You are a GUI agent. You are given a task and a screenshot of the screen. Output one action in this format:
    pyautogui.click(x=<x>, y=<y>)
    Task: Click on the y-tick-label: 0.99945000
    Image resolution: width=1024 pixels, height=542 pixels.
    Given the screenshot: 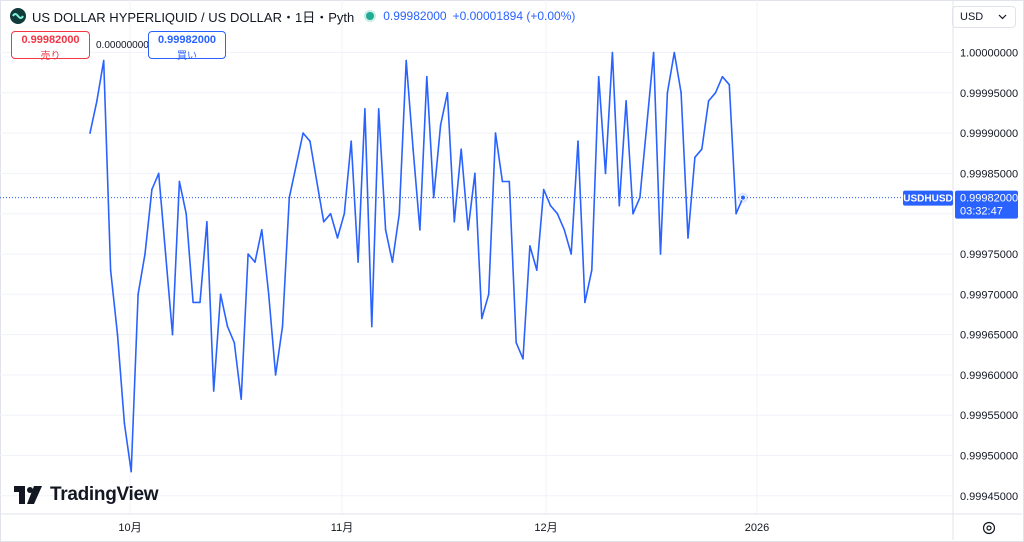 What is the action you would take?
    pyautogui.click(x=989, y=497)
    